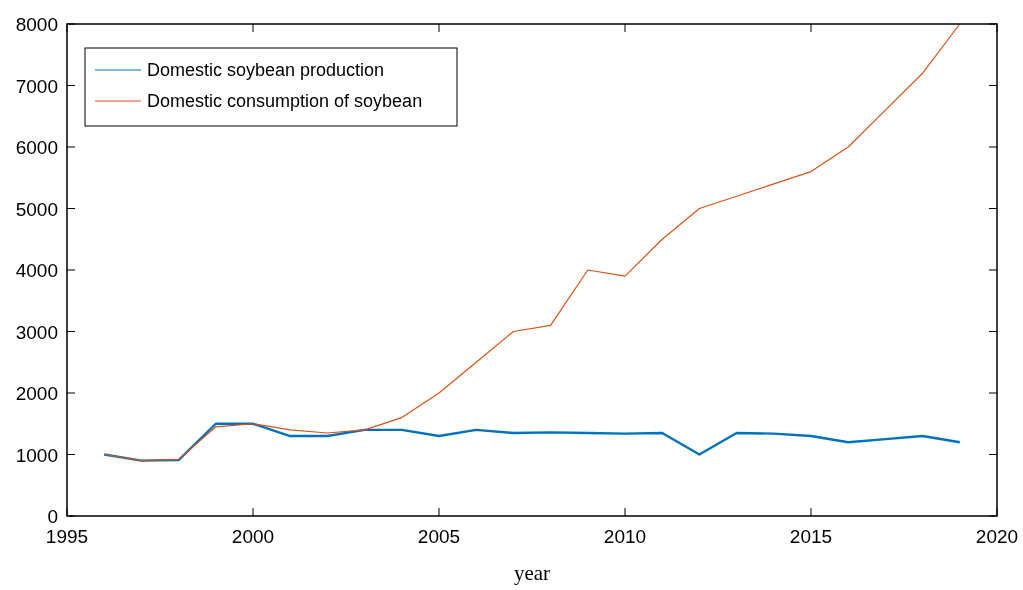  What do you see at coordinates (253, 536) in the screenshot?
I see `x-tick-label: 2000` at bounding box center [253, 536].